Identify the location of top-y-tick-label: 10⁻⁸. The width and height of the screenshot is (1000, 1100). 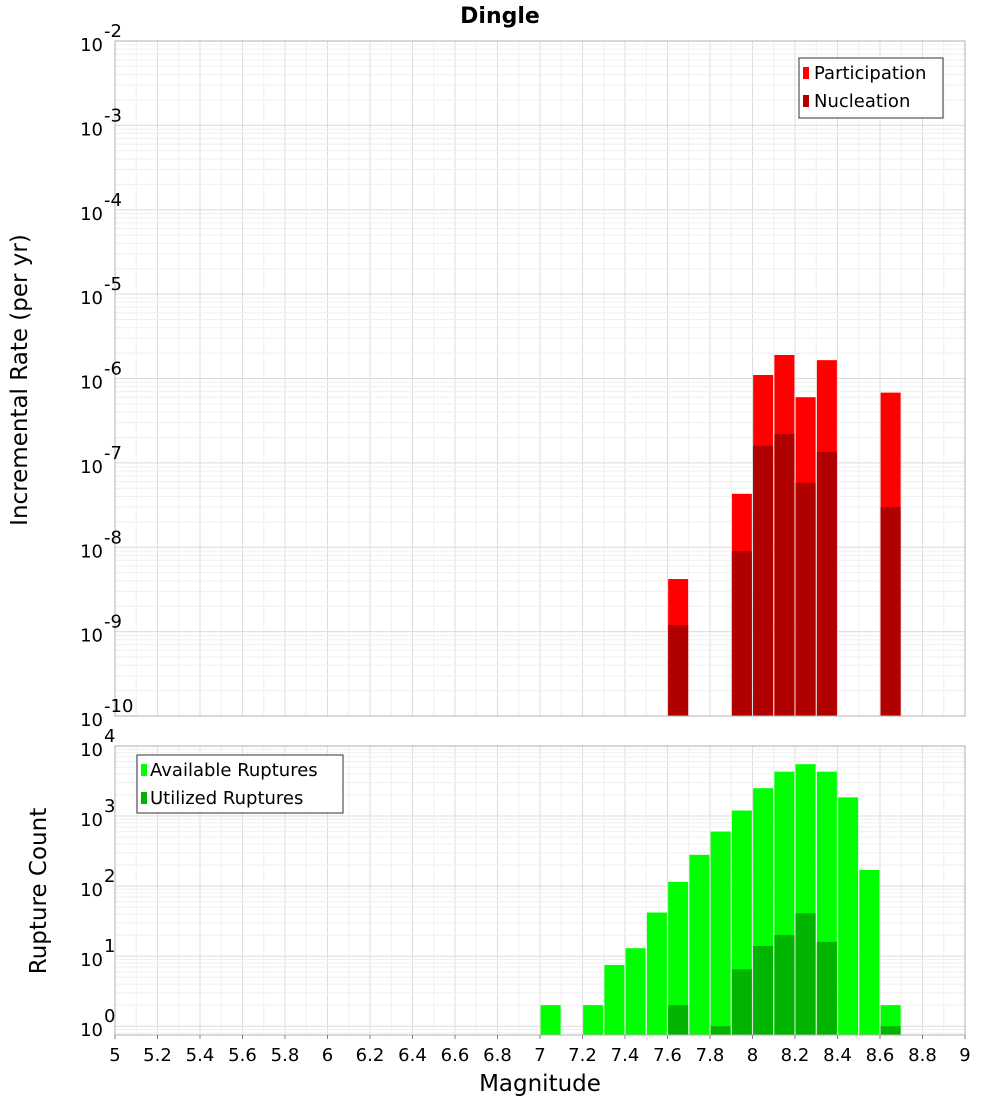
(101, 544).